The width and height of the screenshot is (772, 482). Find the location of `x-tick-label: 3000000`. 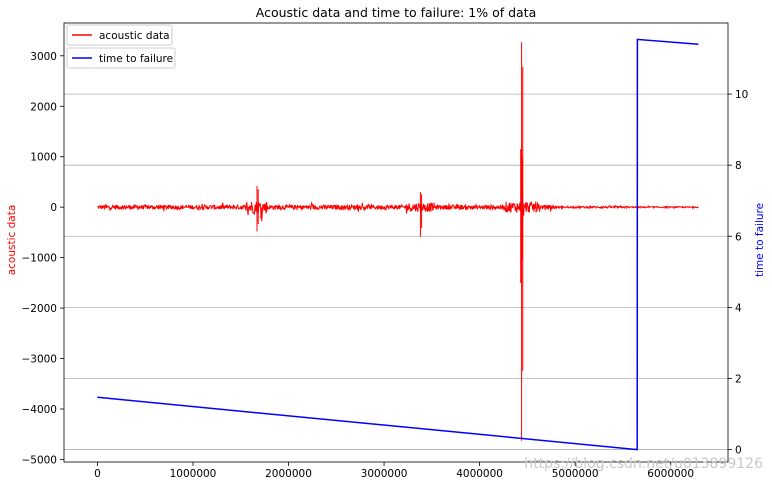

x-tick-label: 3000000 is located at coordinates (384, 474).